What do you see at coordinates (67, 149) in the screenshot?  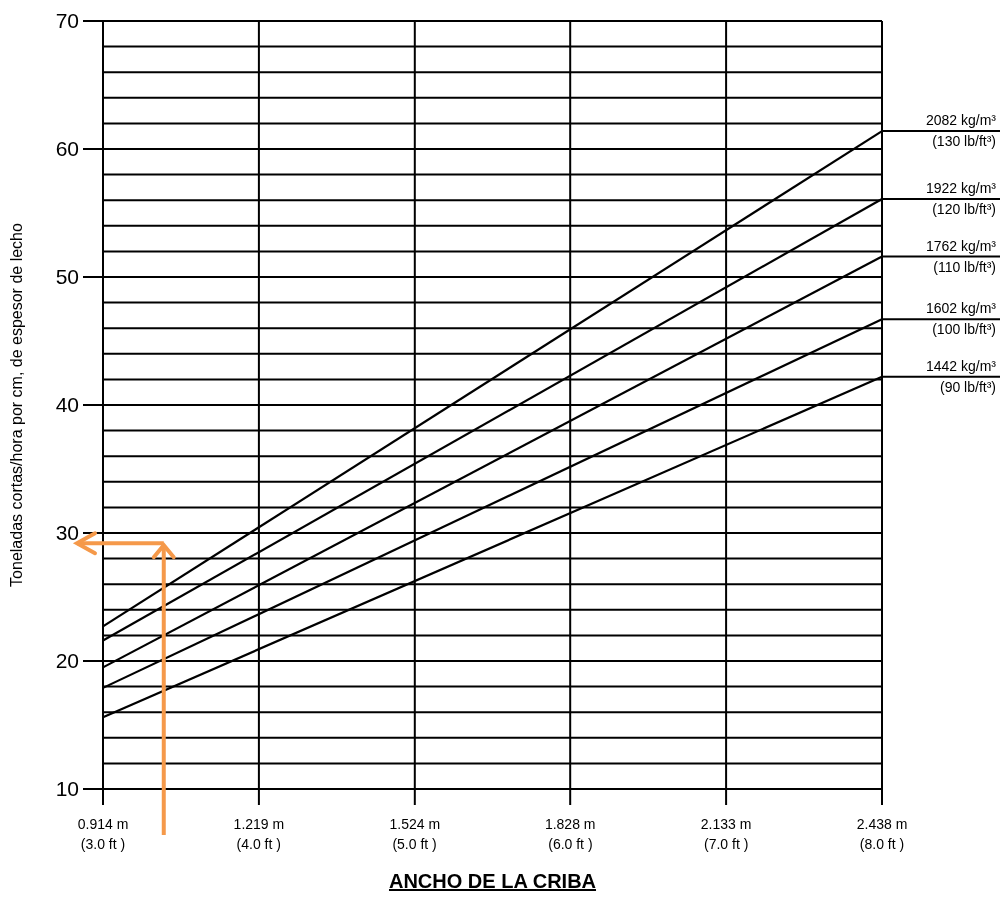 I see `y-tick-label: 60` at bounding box center [67, 149].